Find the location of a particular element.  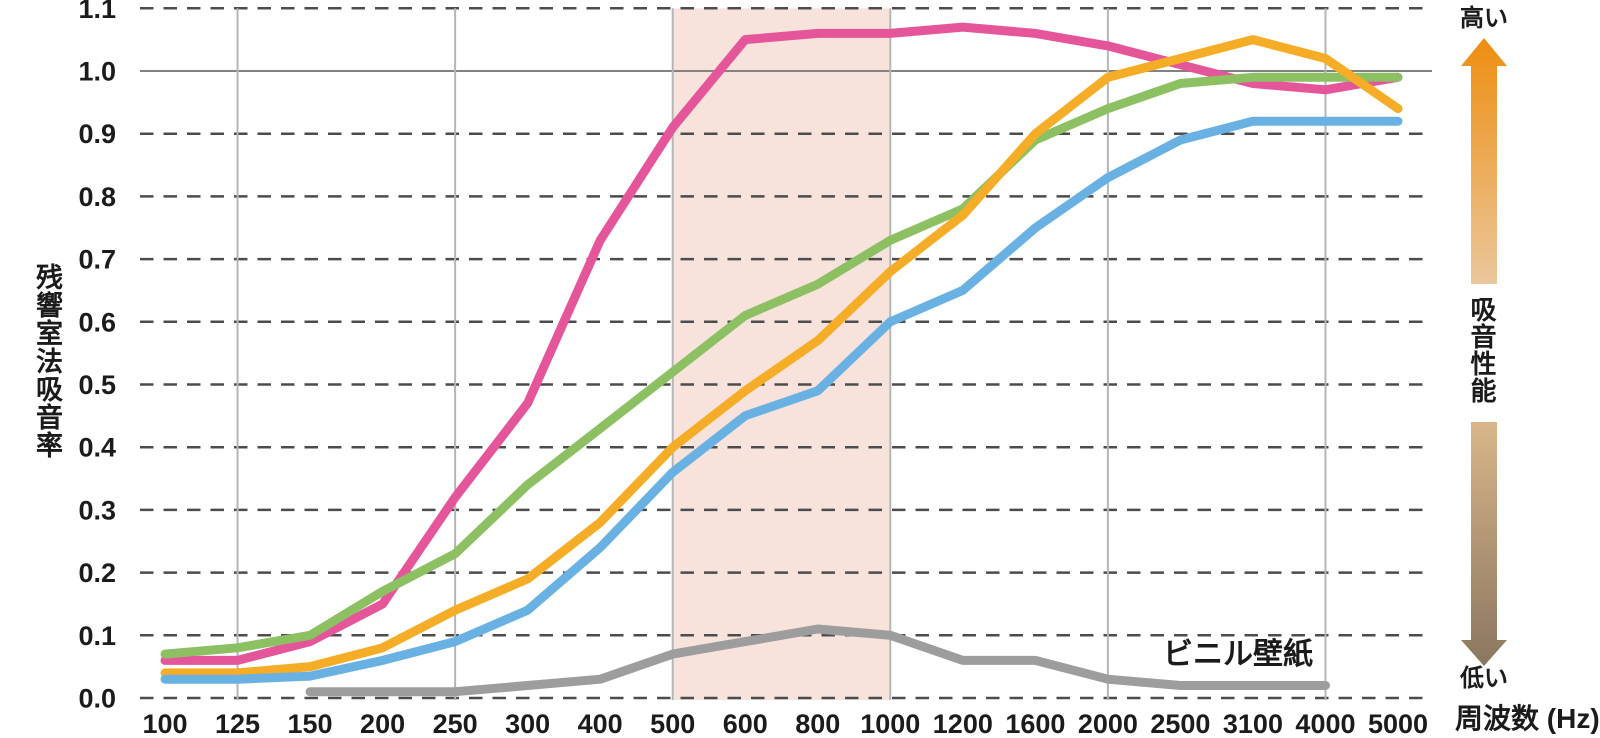

y-tick-label: 0.6 is located at coordinates (97, 322).